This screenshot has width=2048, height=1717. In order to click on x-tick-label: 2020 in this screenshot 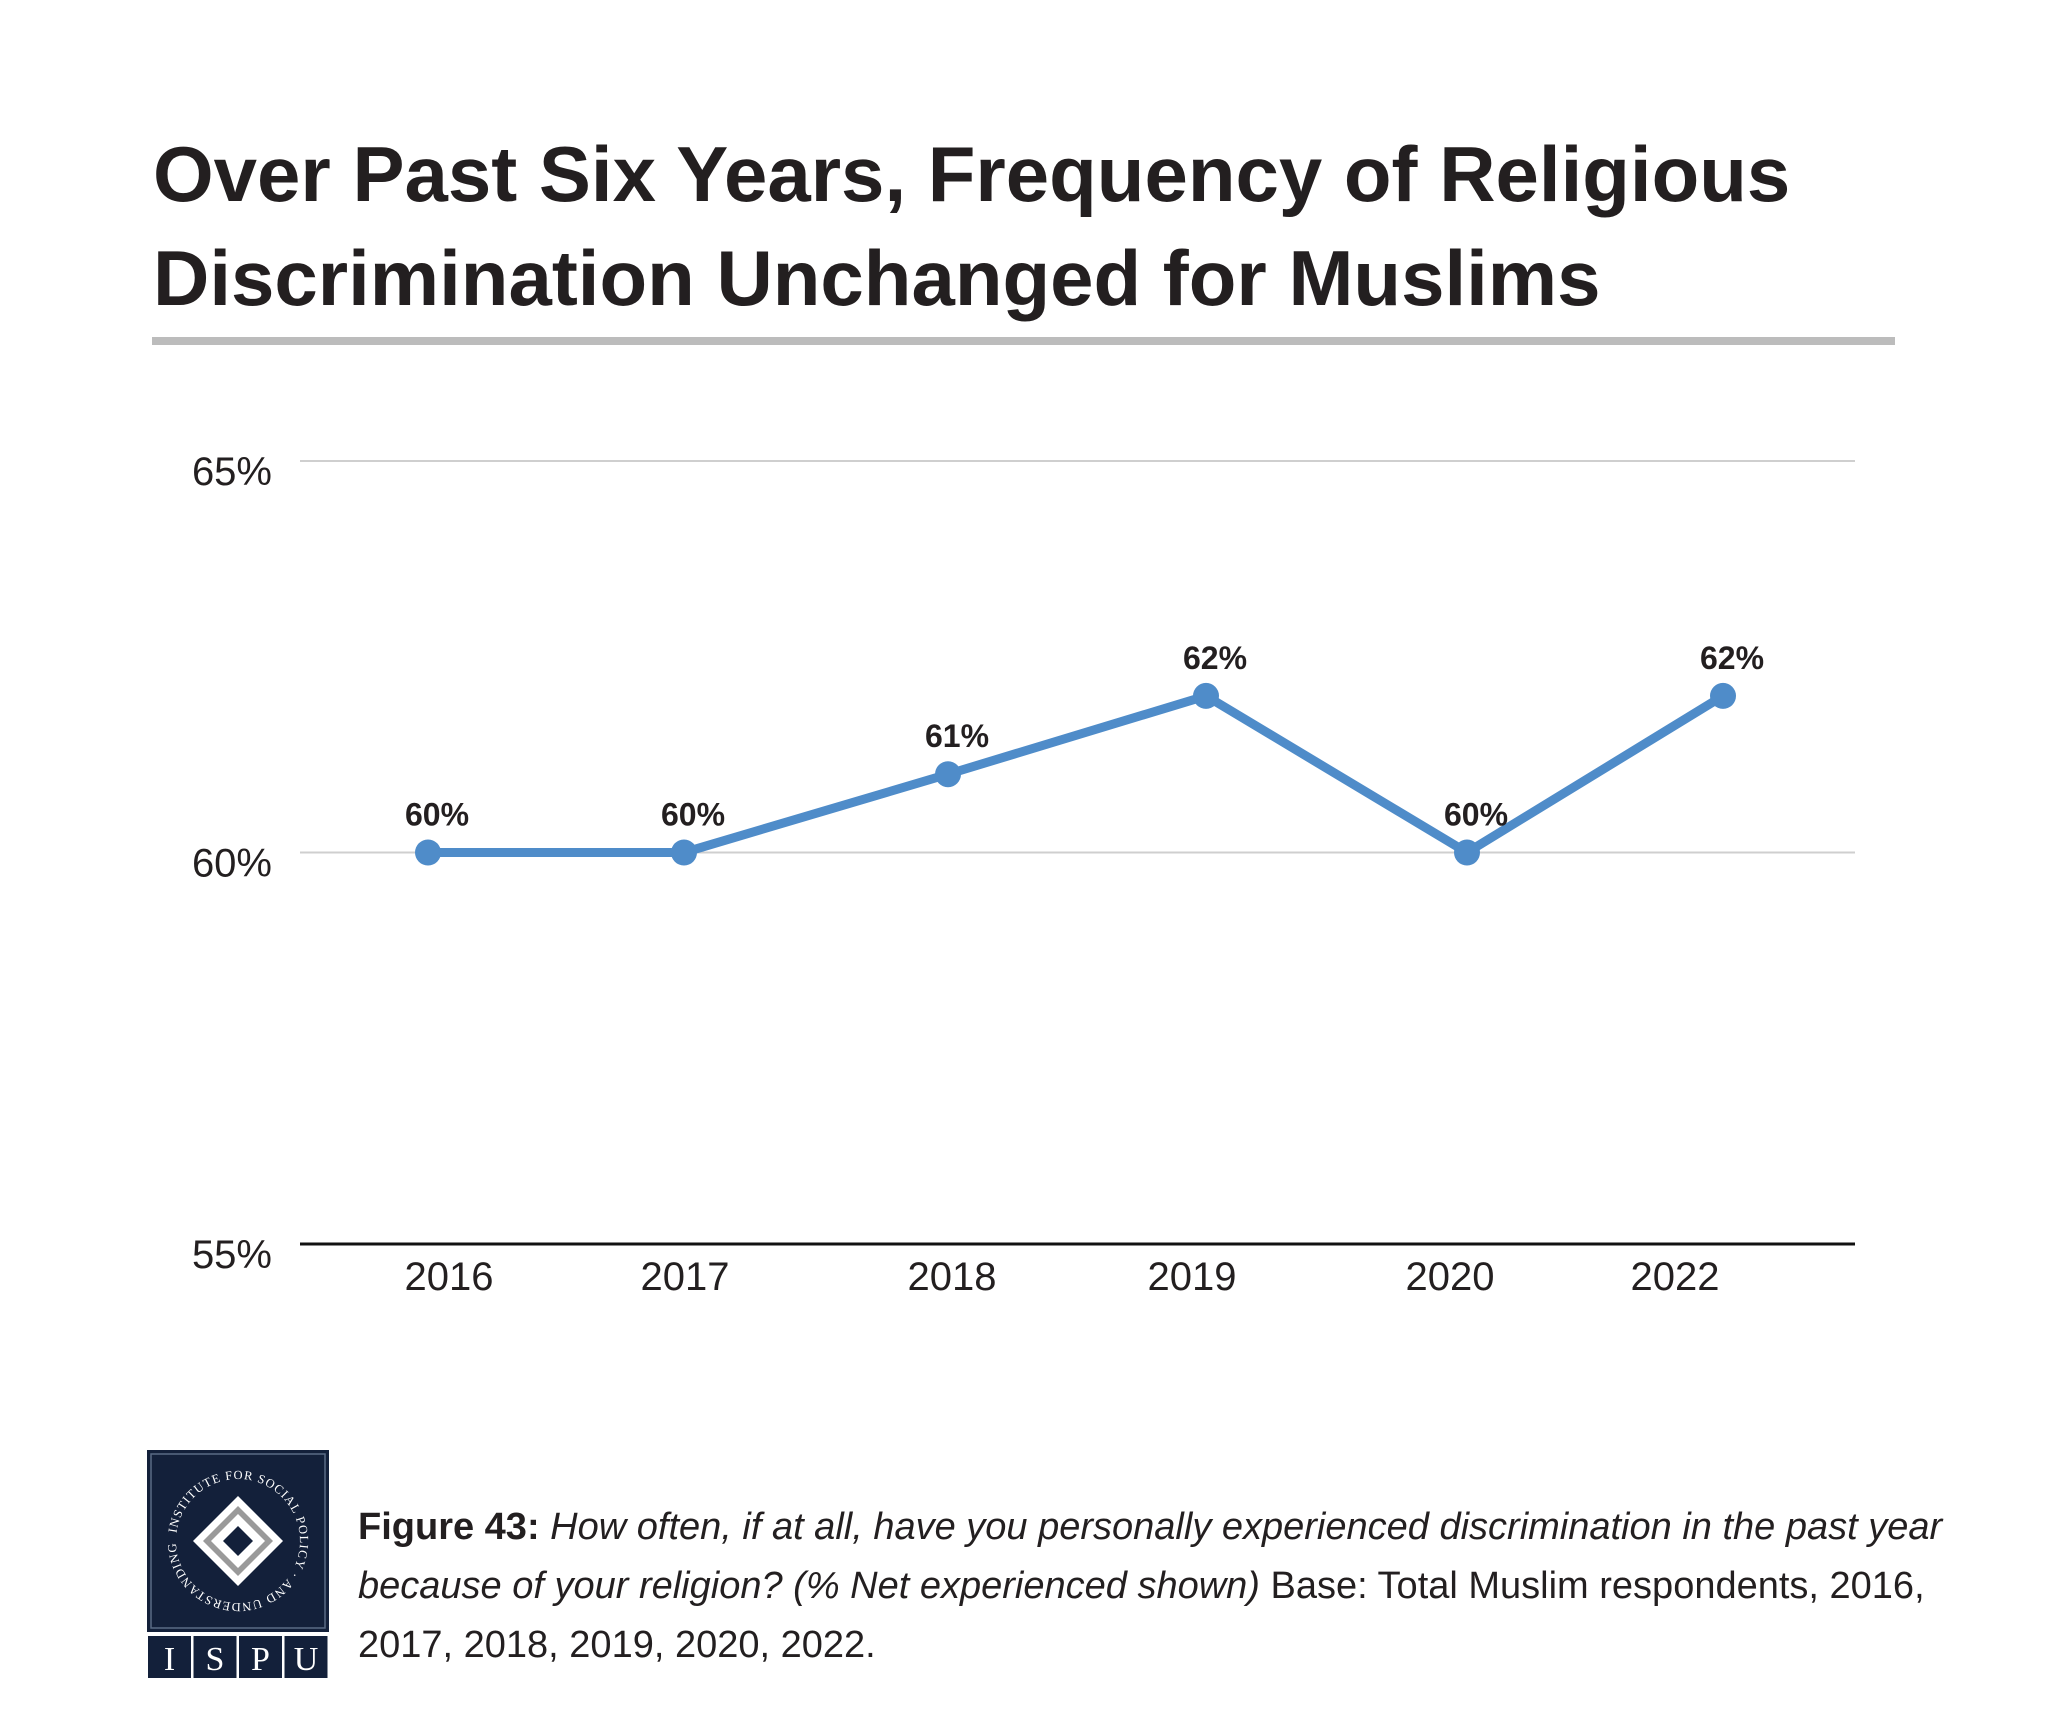, I will do `click(1450, 1277)`.